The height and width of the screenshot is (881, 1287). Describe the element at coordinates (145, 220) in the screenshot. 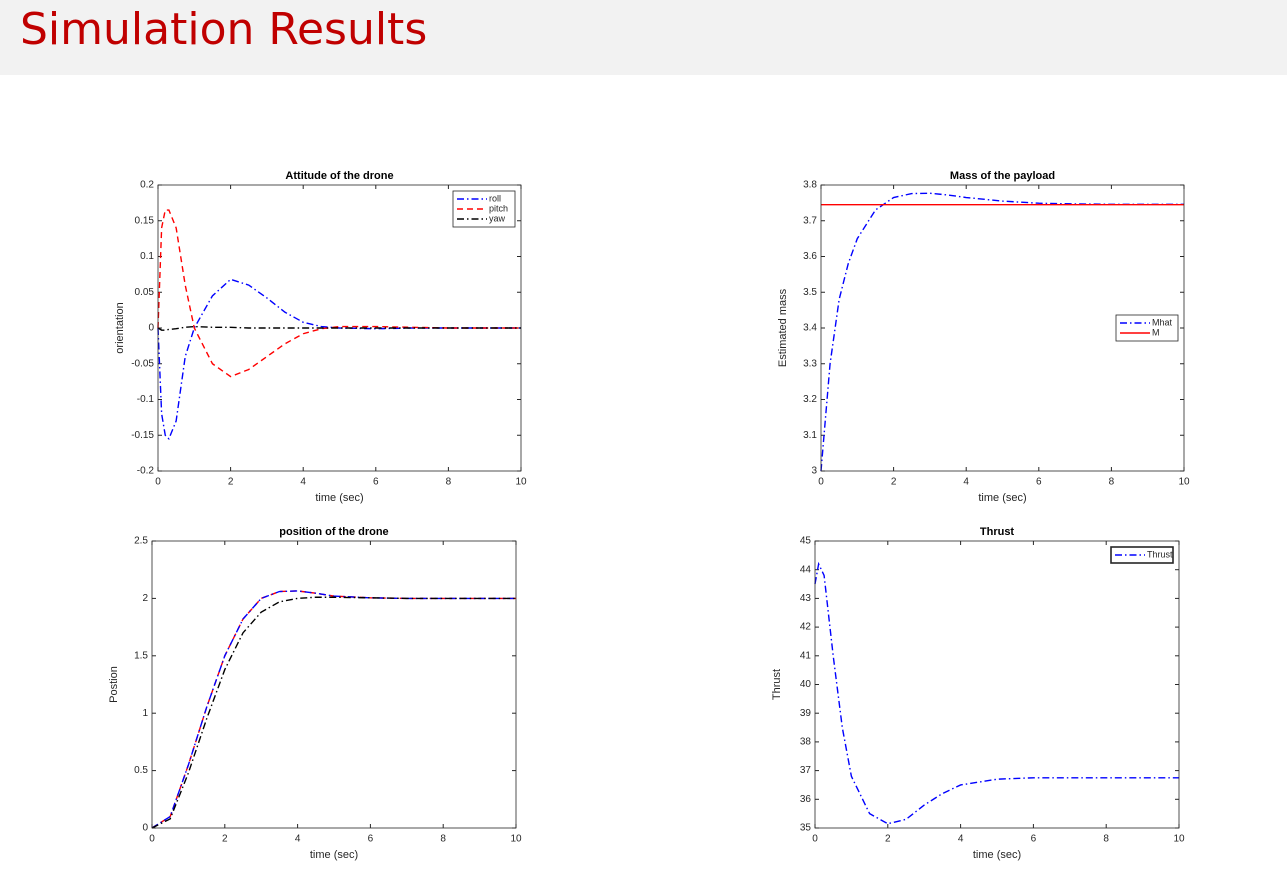

I see `y-tick-label: 0.15` at that location.